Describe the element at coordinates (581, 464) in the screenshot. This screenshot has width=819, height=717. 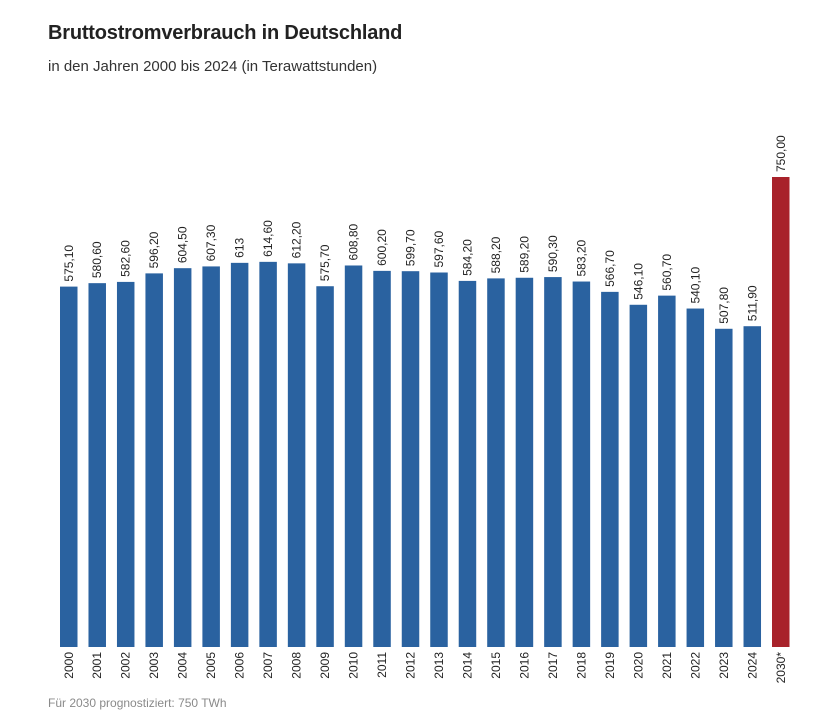
I see `bar-2018` at that location.